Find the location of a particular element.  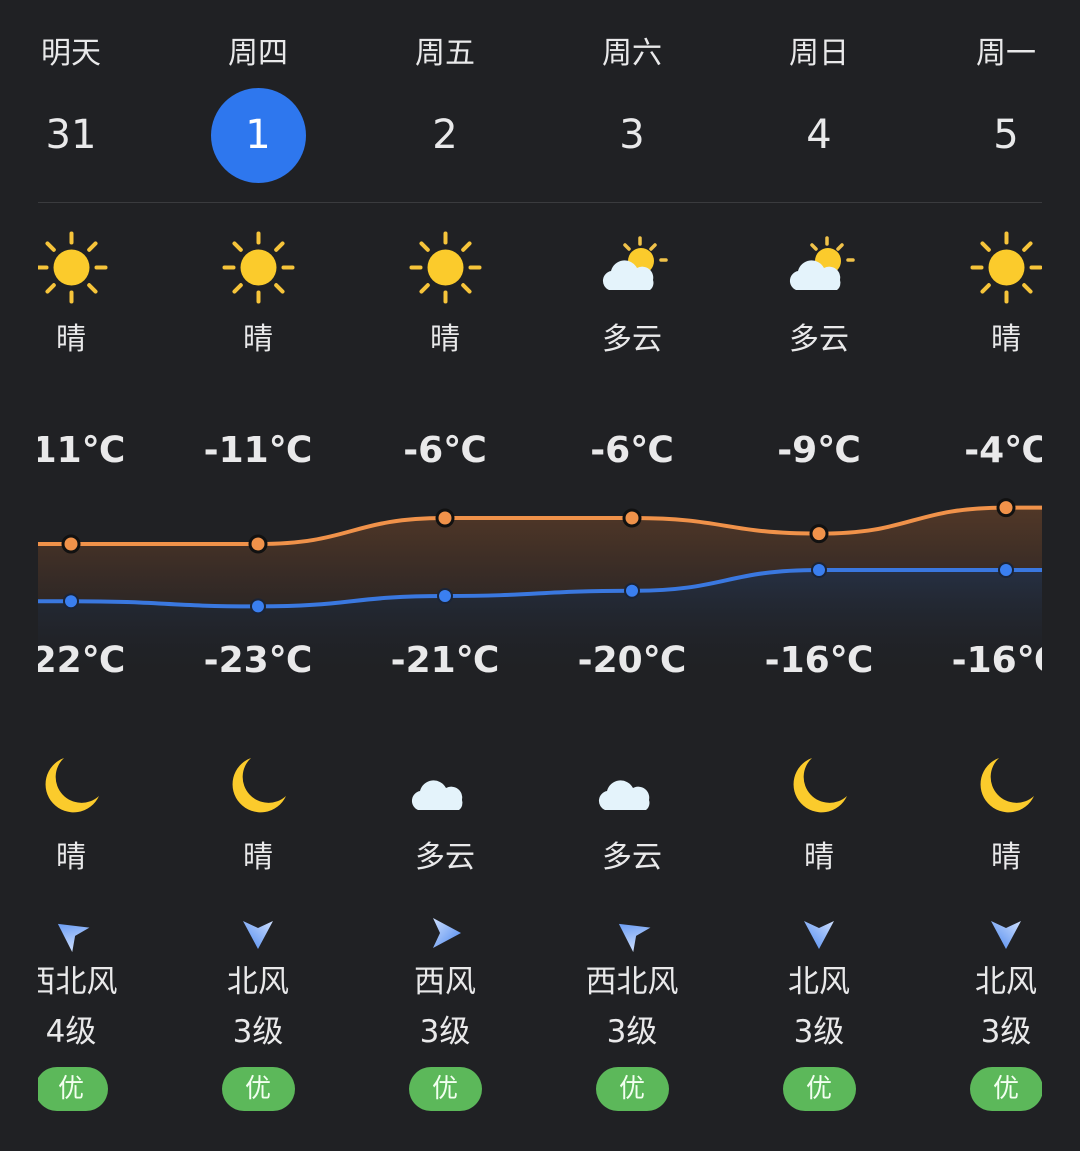

low-temp-line is located at coordinates (540, 588).